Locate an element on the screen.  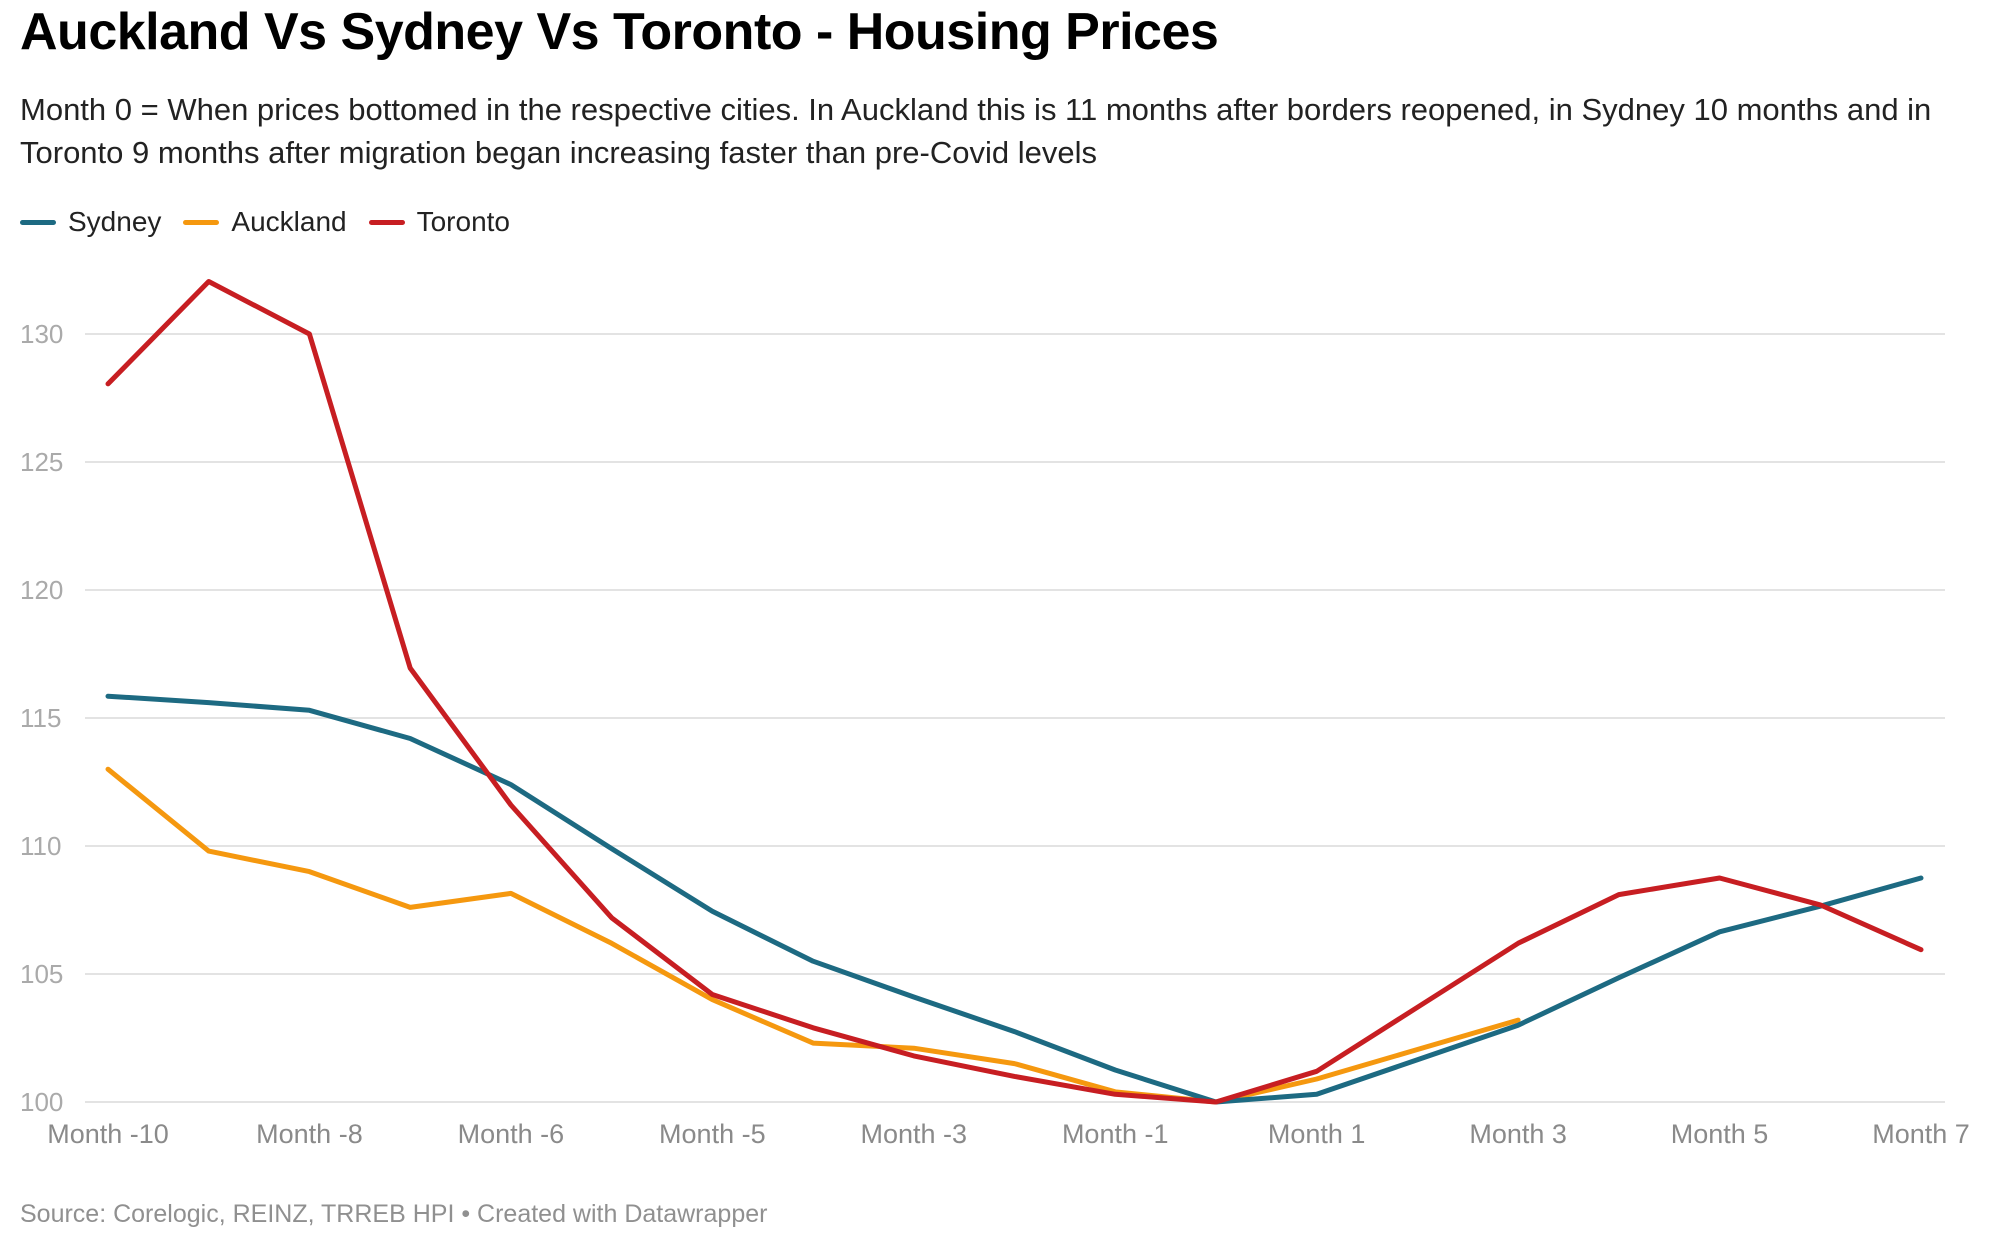
legend-label-toronto: Toronto is located at coordinates (463, 221).